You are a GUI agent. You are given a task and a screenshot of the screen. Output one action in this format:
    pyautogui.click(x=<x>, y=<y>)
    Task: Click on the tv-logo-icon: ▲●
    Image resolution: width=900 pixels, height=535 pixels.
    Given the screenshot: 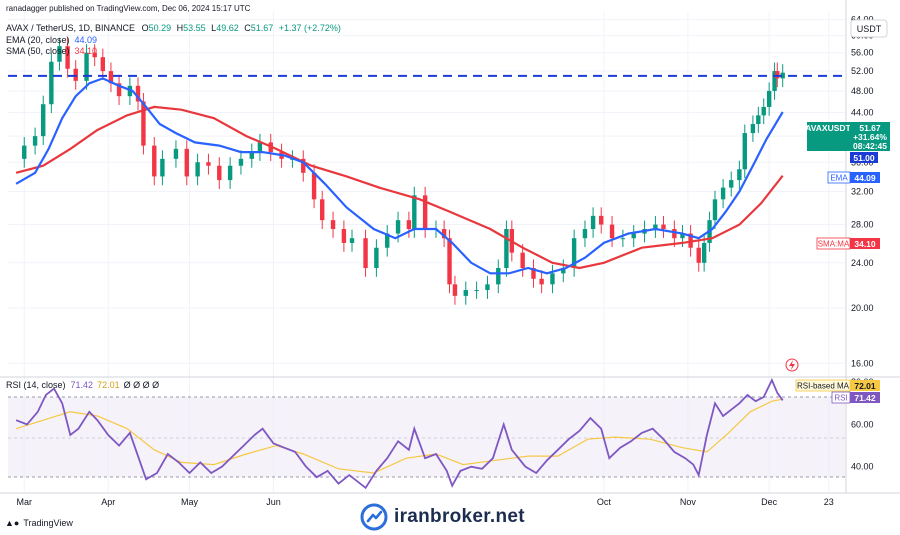 What is the action you would take?
    pyautogui.click(x=12, y=523)
    